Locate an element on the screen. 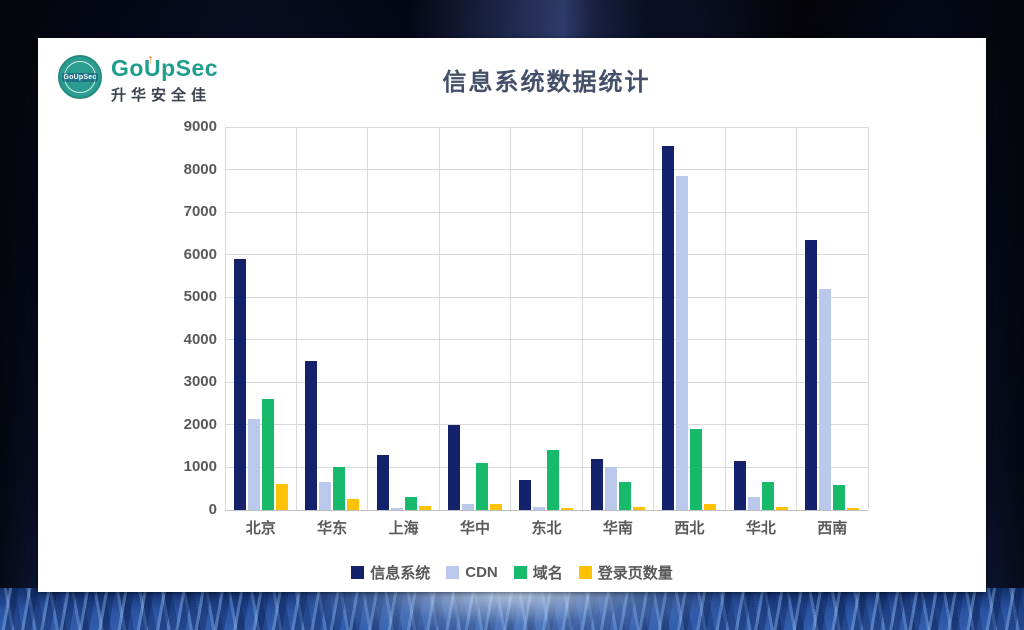 The image size is (1024, 630). bar-登录页数量-华北 is located at coordinates (781, 508).